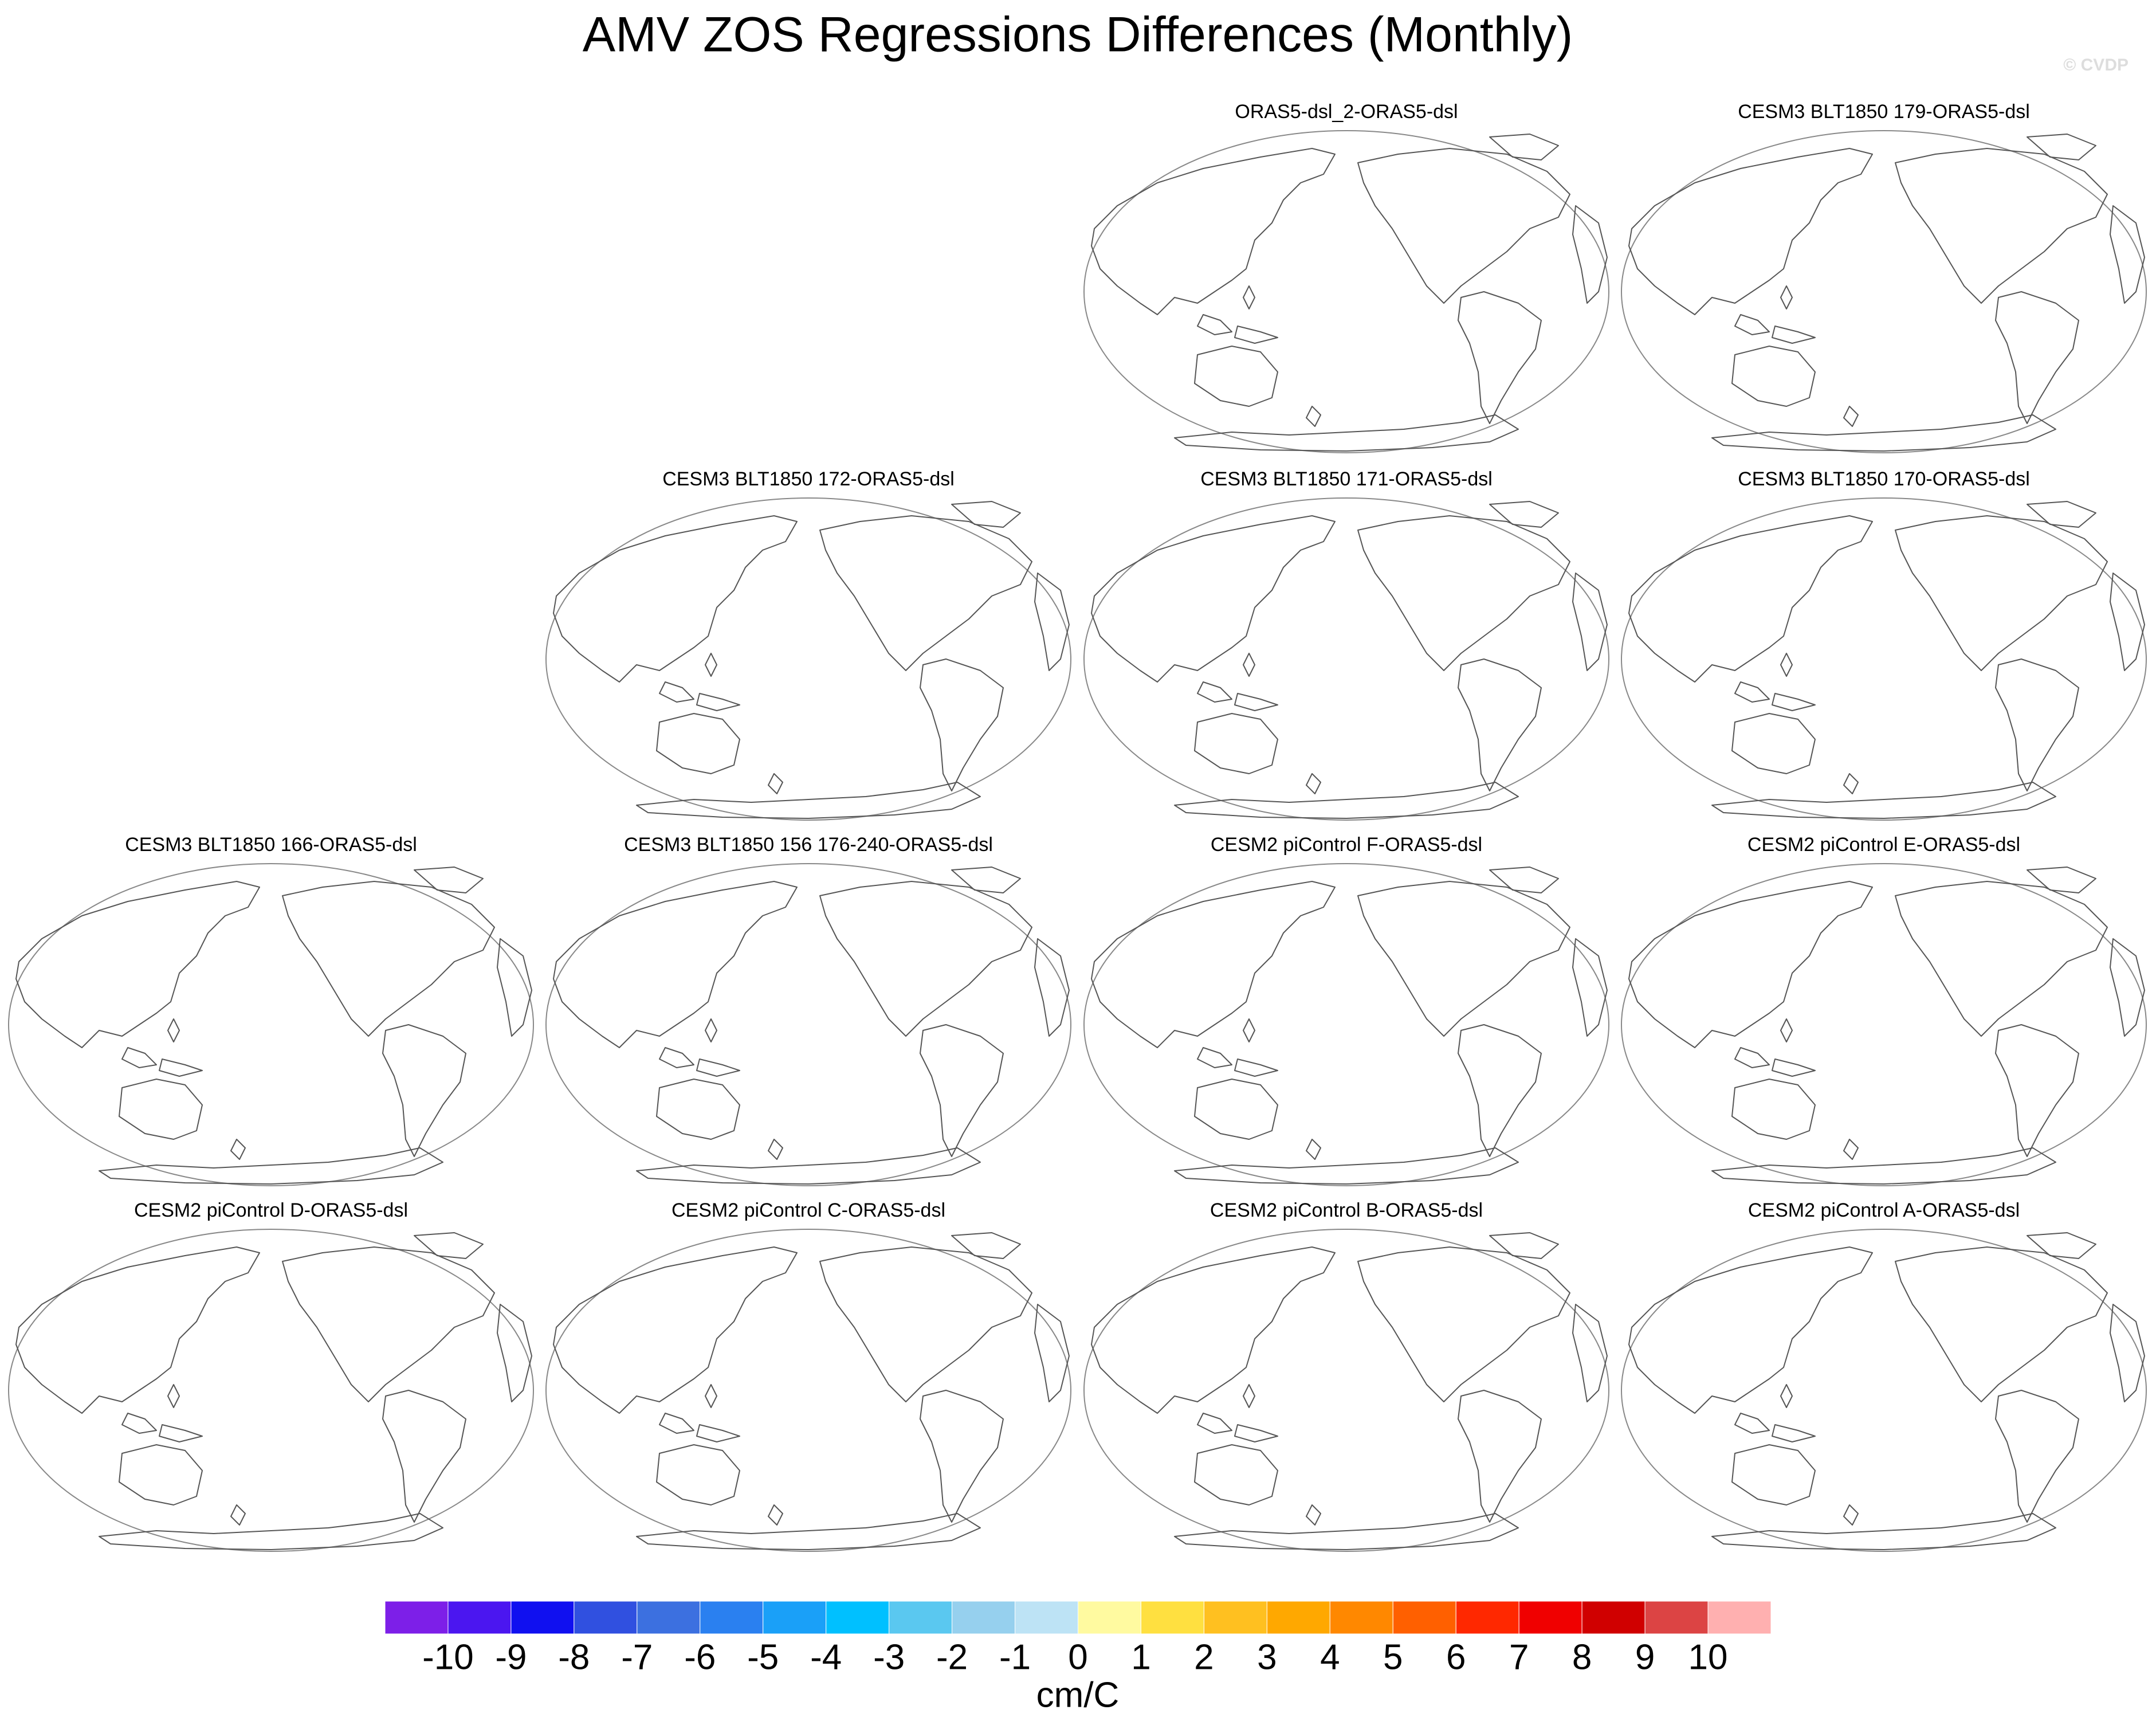 The height and width of the screenshot is (1729, 2156). Describe the element at coordinates (1140, 1657) in the screenshot. I see `colorbar-label: 1` at that location.